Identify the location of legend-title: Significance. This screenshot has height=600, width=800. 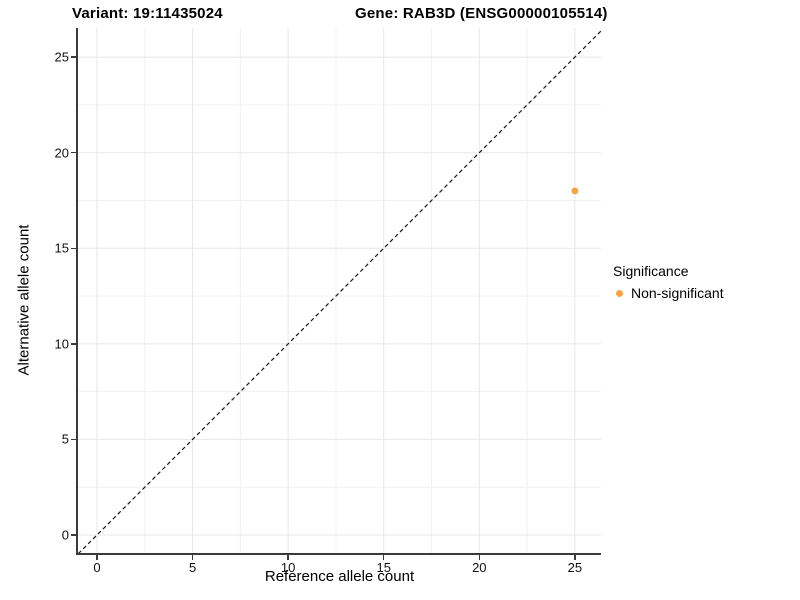
(651, 271).